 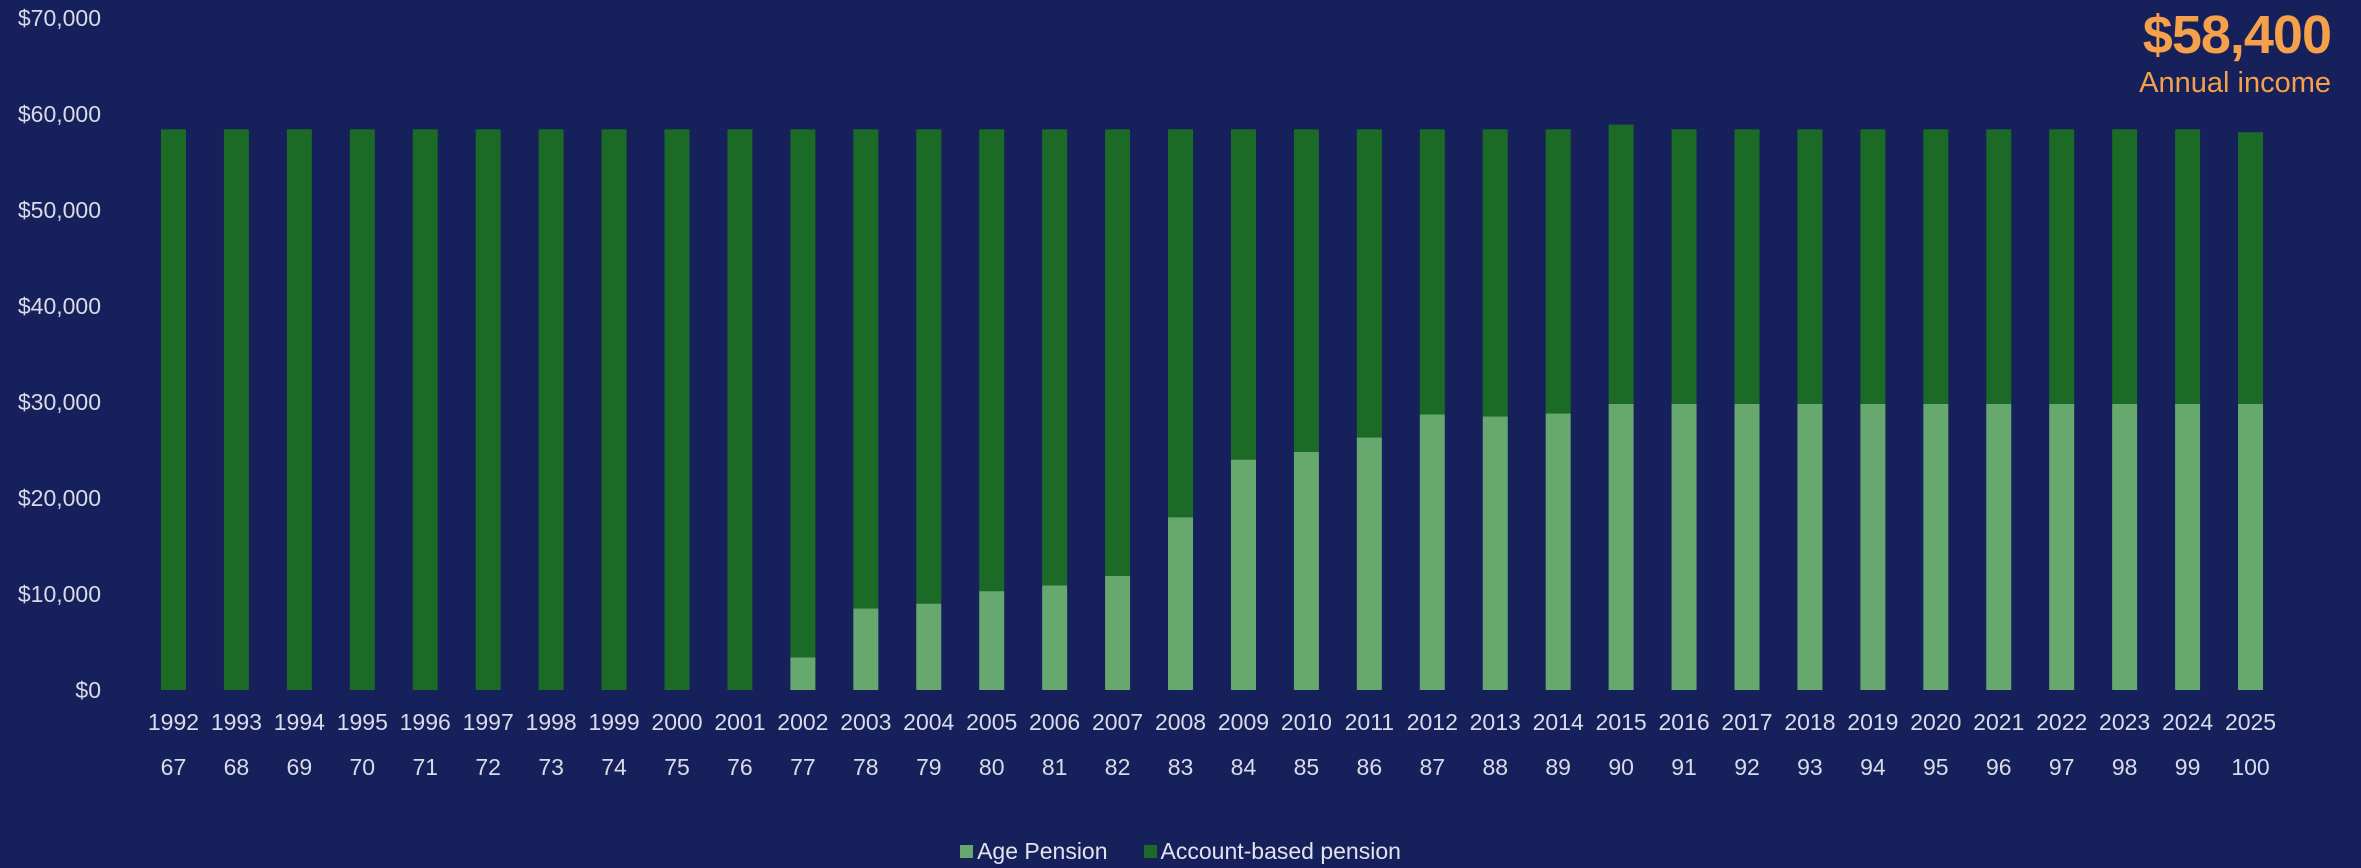 I want to click on x-tick-label-year: 2020, so click(x=1935, y=722).